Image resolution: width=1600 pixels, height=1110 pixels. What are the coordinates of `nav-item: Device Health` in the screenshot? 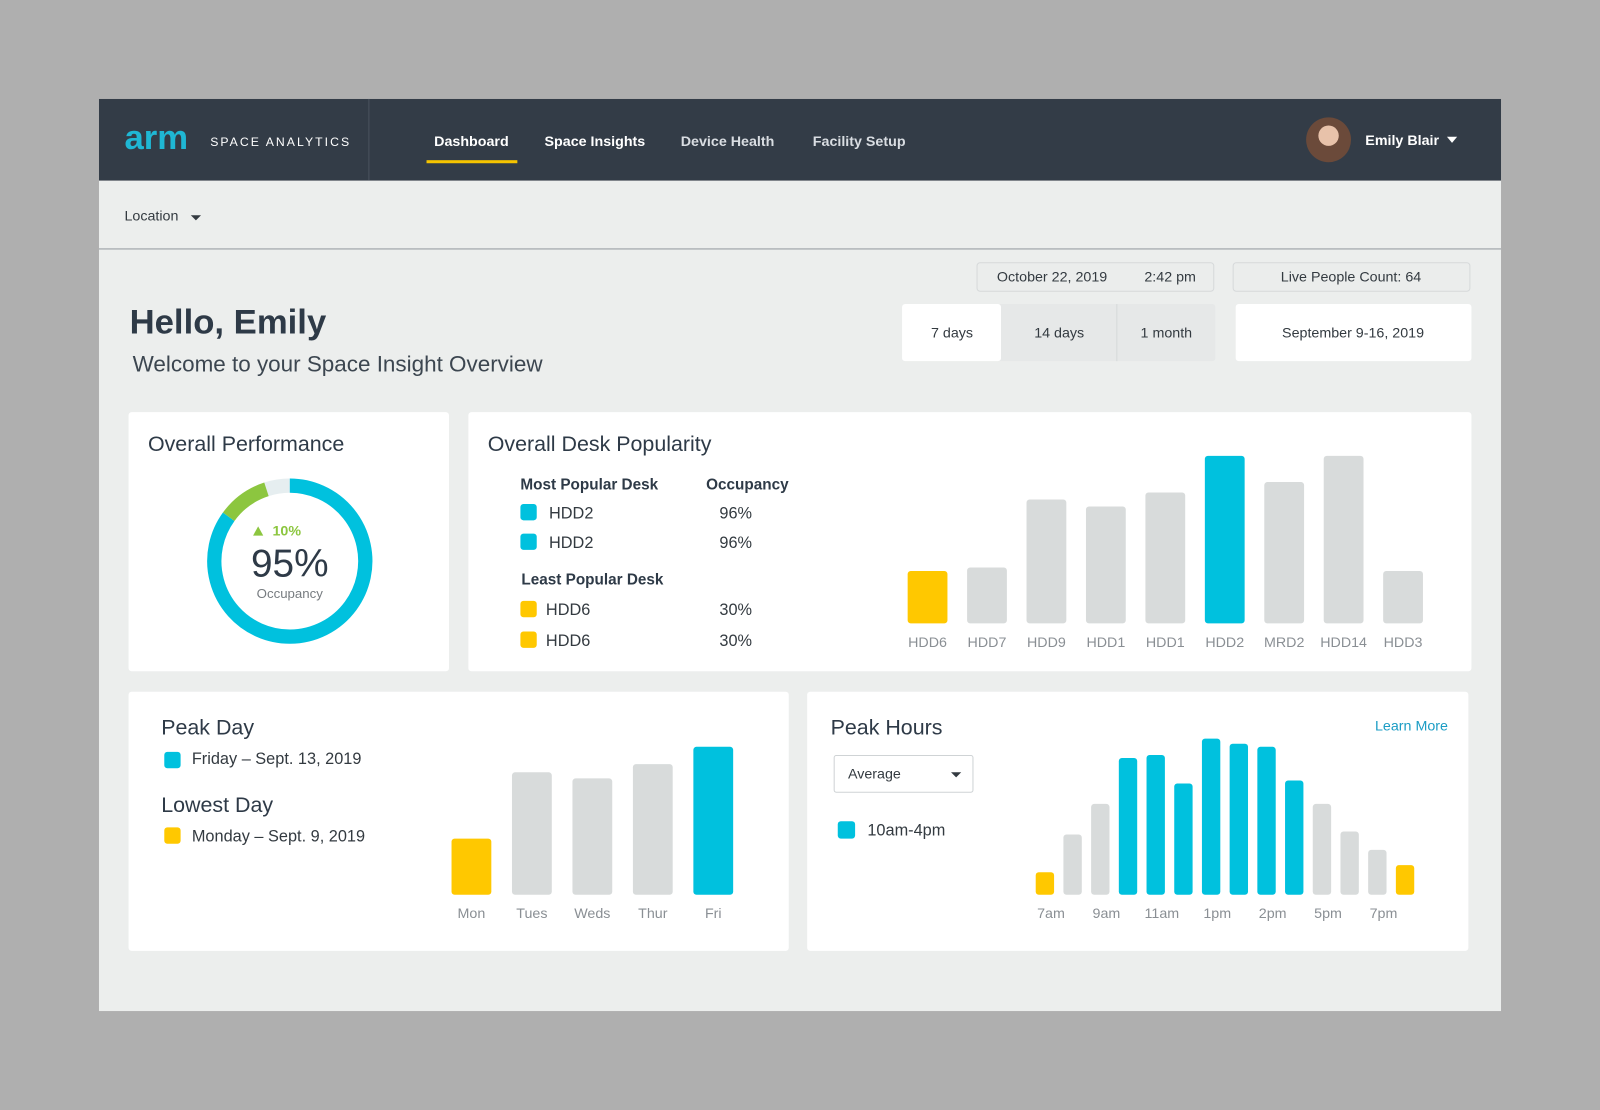 It's located at (728, 142).